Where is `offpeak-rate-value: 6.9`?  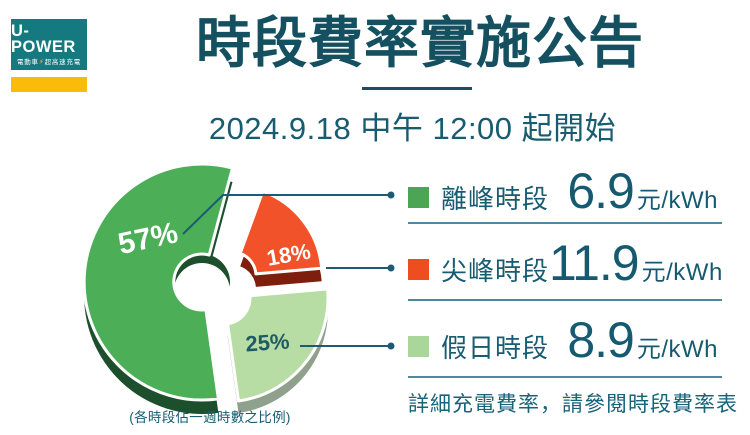
offpeak-rate-value: 6.9 is located at coordinates (601, 191).